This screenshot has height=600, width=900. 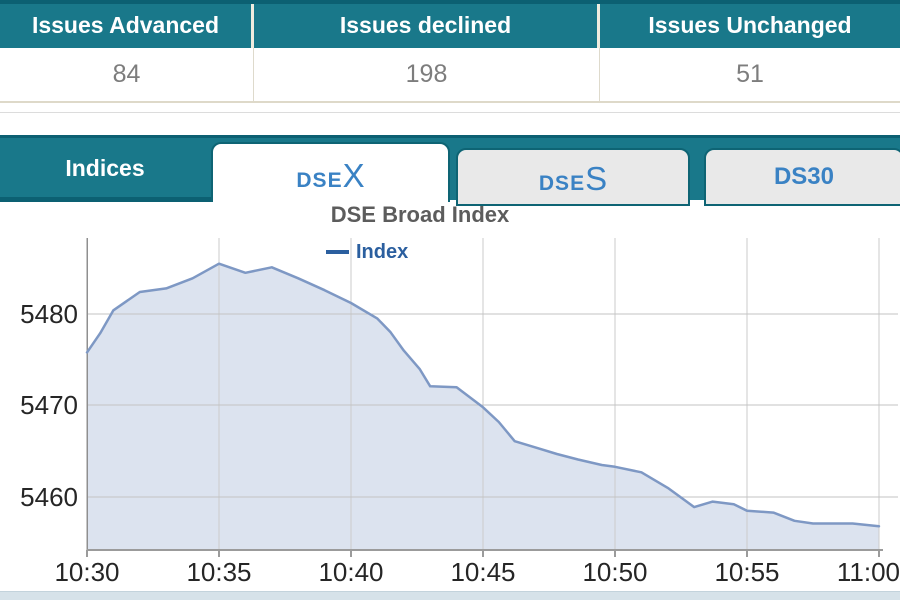 I want to click on x-axis-line, so click(x=484, y=553).